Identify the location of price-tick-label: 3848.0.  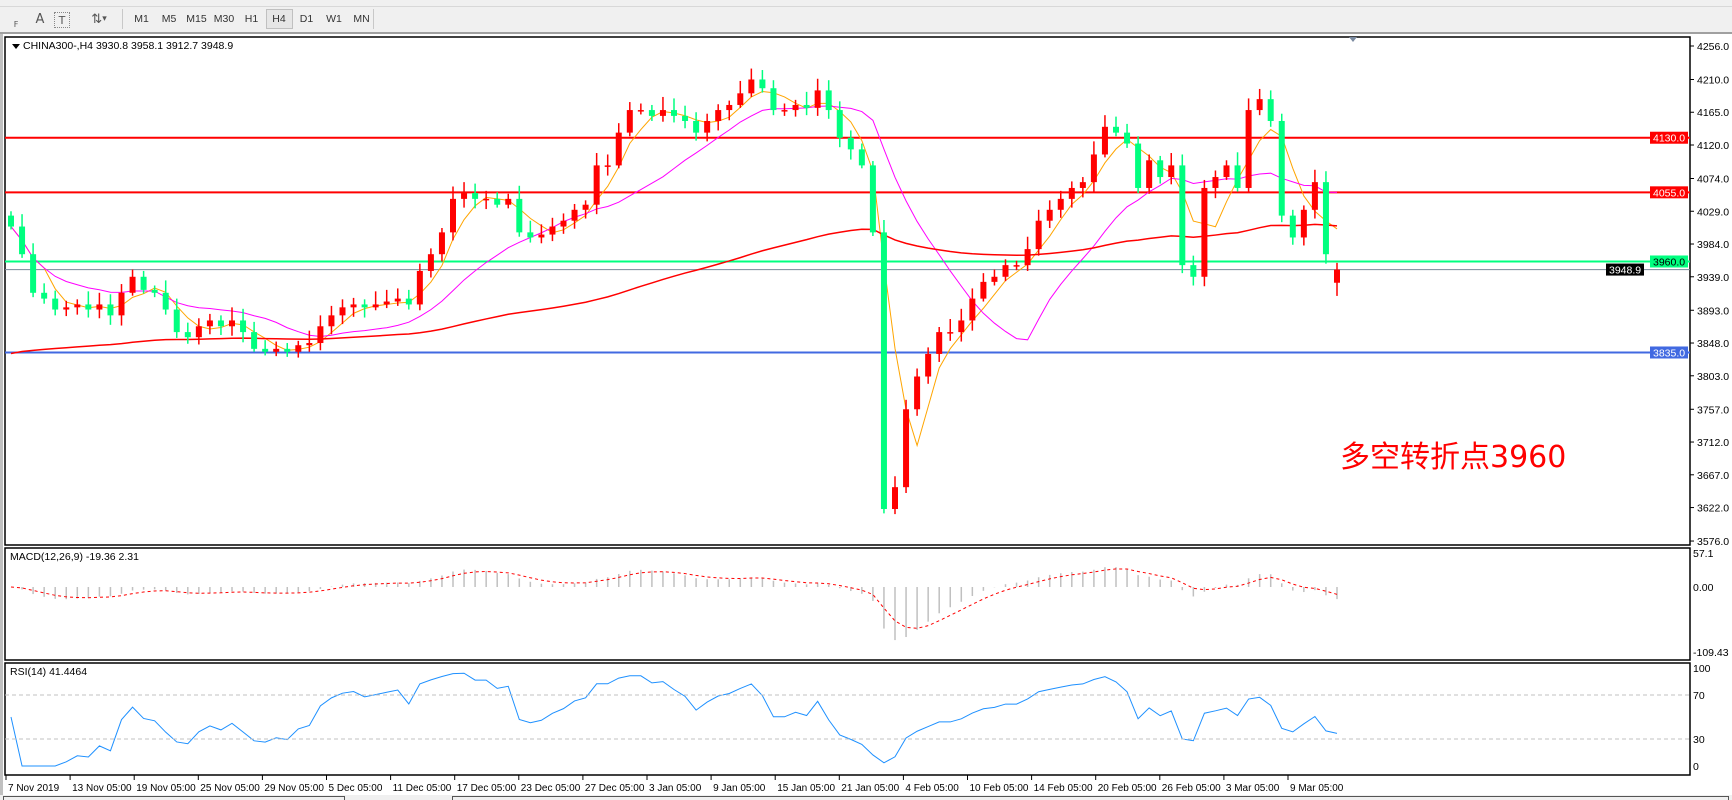
(1713, 344).